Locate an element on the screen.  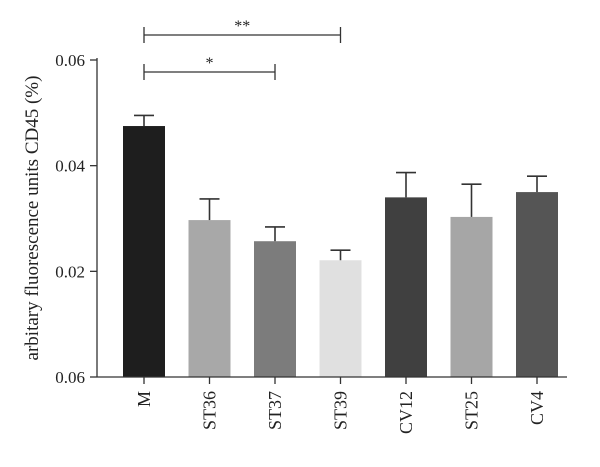
y-tick-label: 0.04 is located at coordinates (70, 166).